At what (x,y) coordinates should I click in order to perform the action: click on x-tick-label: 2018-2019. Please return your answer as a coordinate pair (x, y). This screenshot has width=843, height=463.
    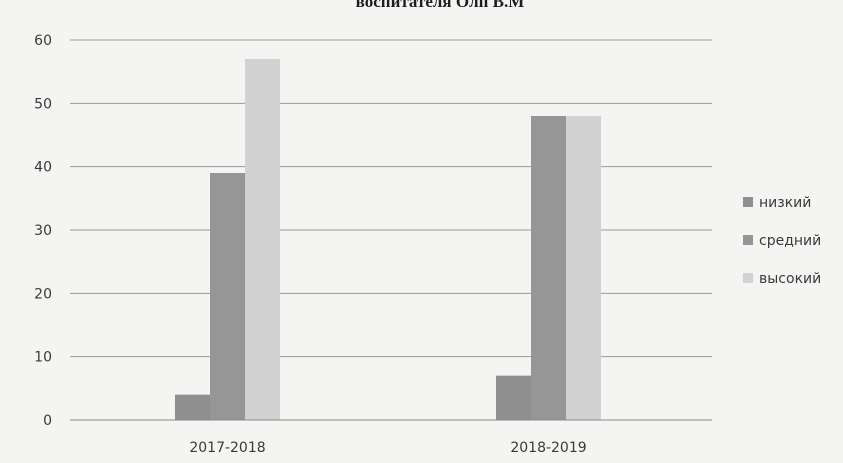
    Looking at the image, I should click on (548, 448).